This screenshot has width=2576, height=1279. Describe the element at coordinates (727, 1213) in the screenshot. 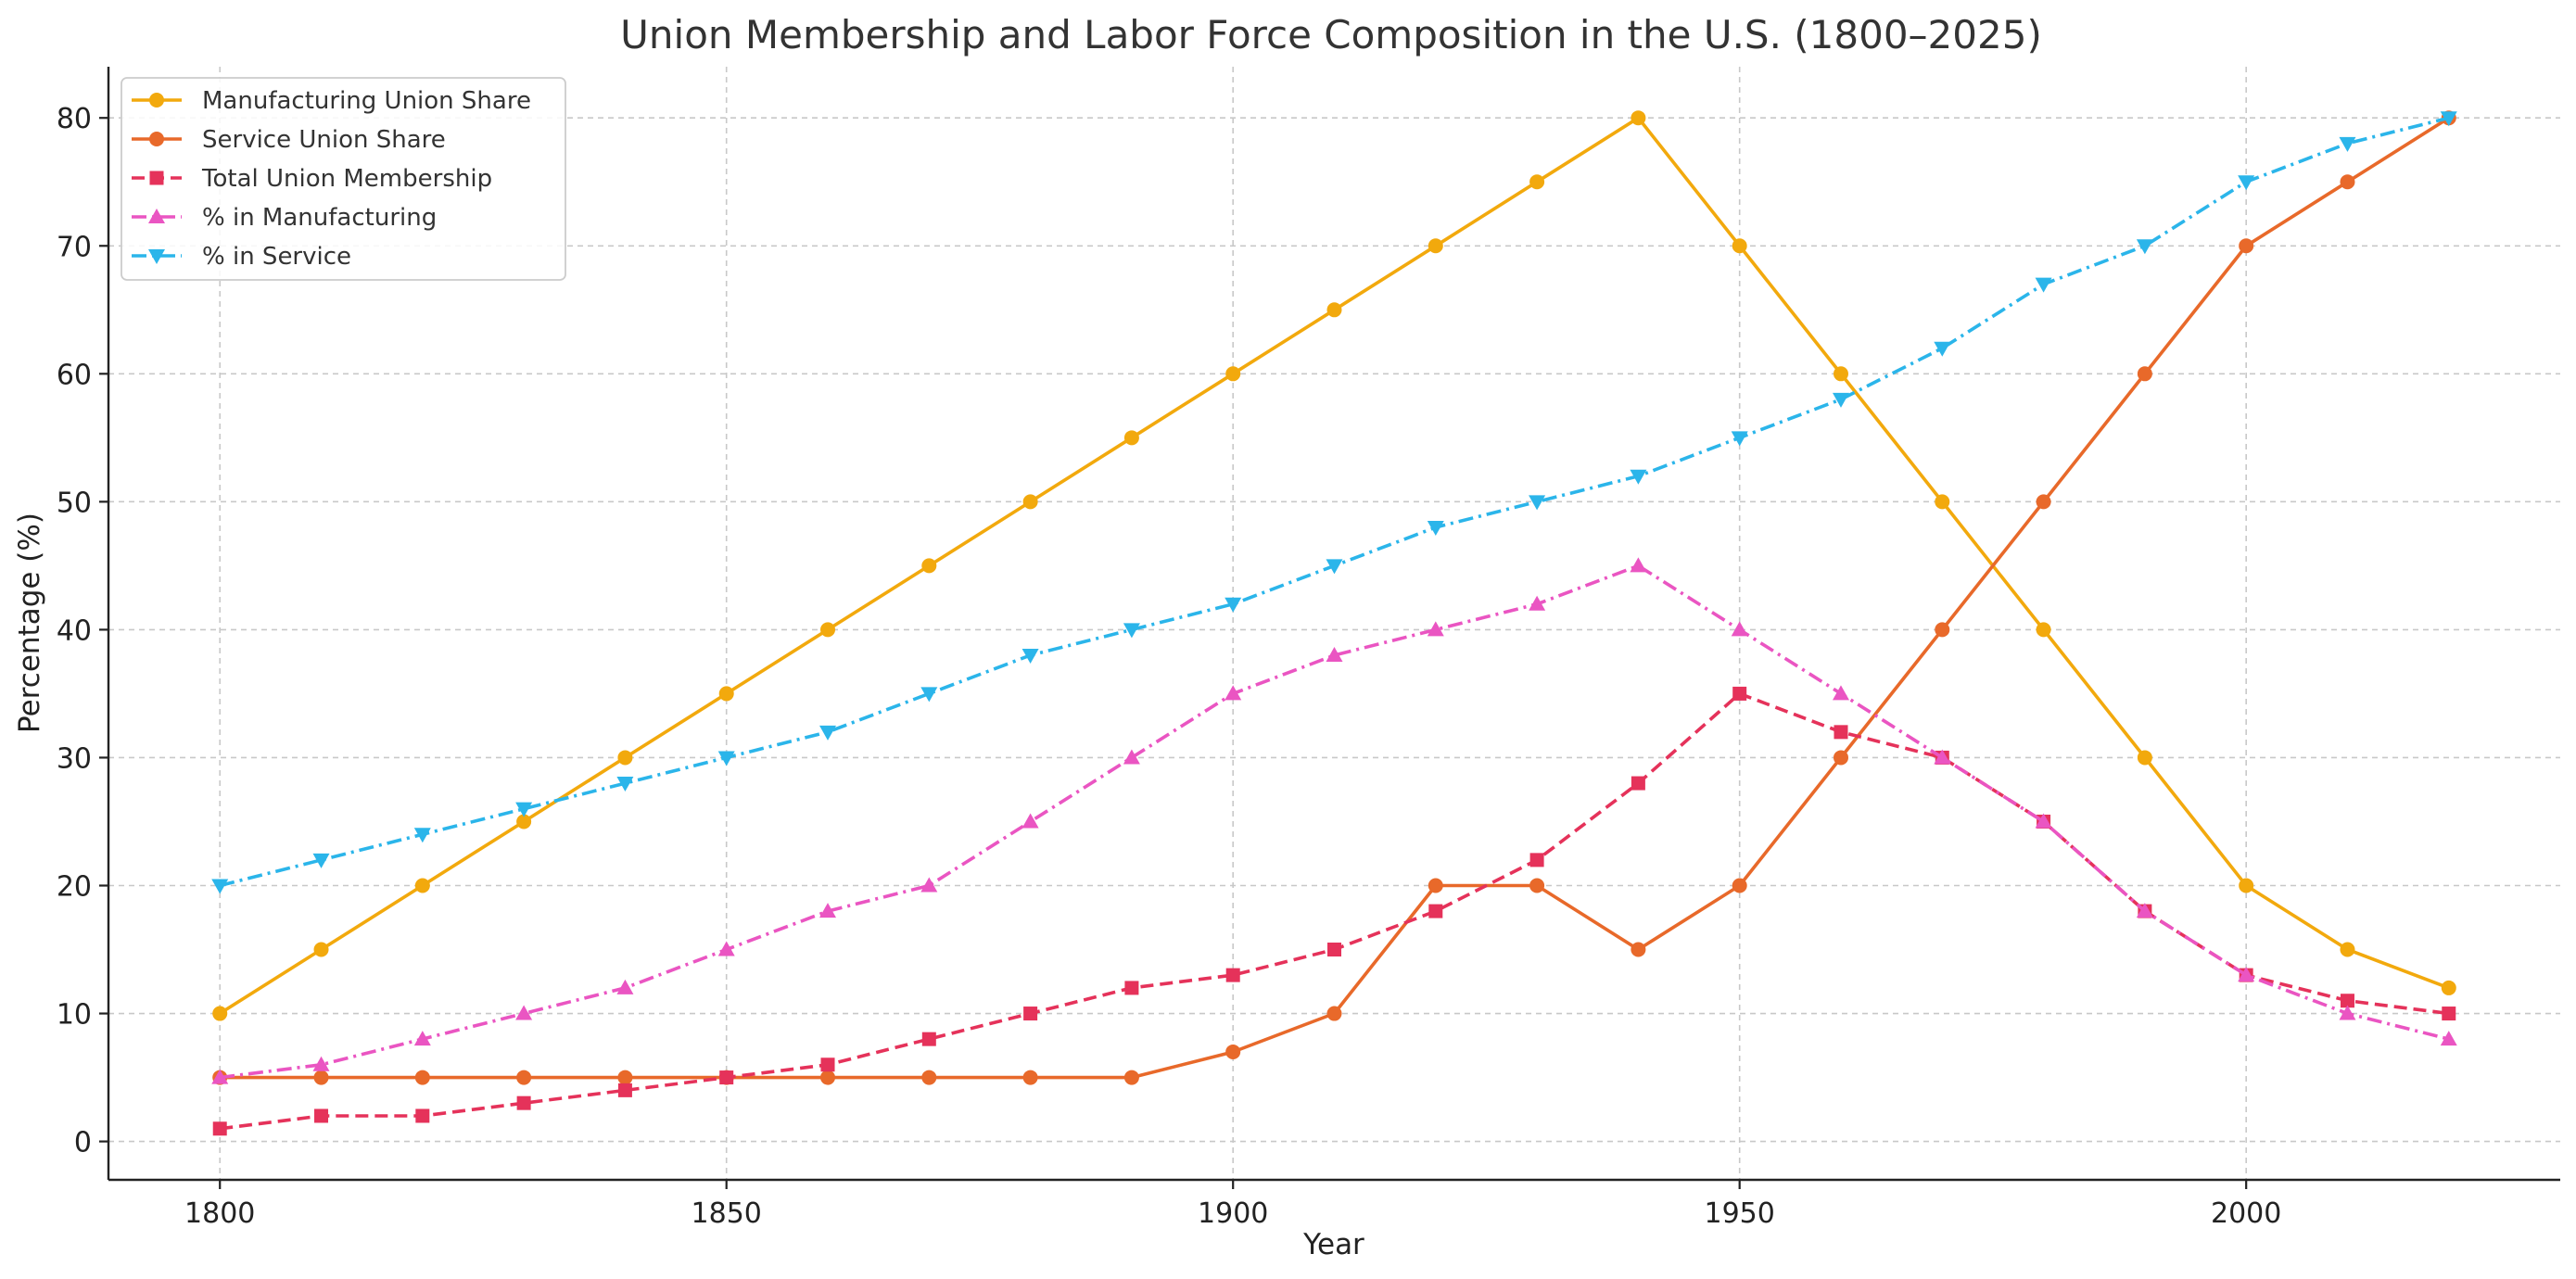

I see `x-tick-label: 1850` at that location.